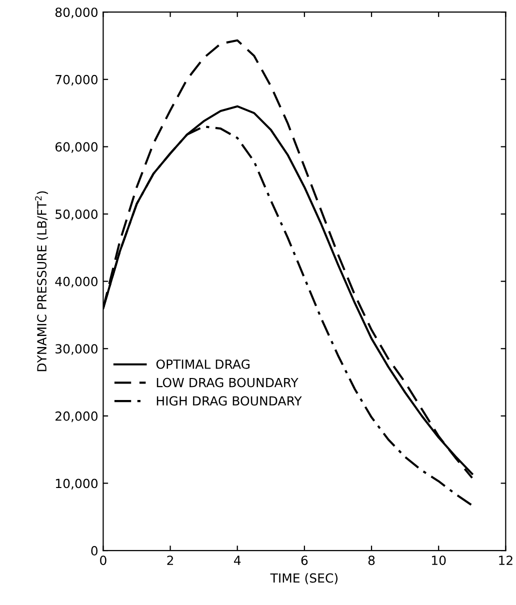 This screenshot has width=516, height=605. Describe the element at coordinates (227, 383) in the screenshot. I see `legend-label: LOW DRAG BOUNDARY` at that location.